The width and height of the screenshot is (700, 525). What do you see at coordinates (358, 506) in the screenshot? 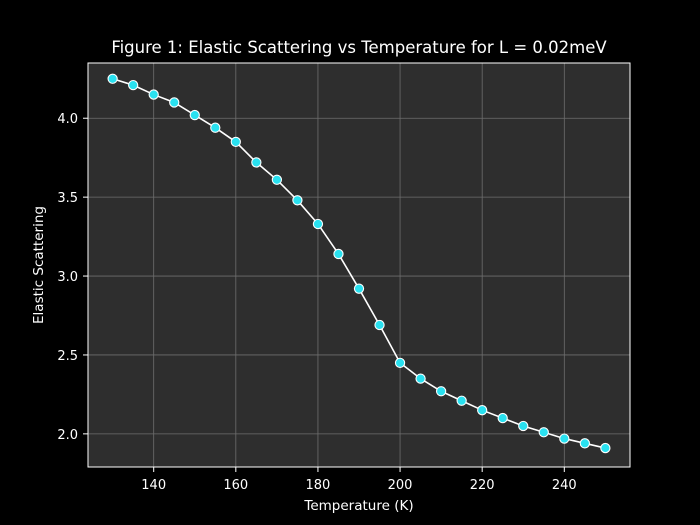
I see `x-axis-label: Temperature (K)` at bounding box center [358, 506].